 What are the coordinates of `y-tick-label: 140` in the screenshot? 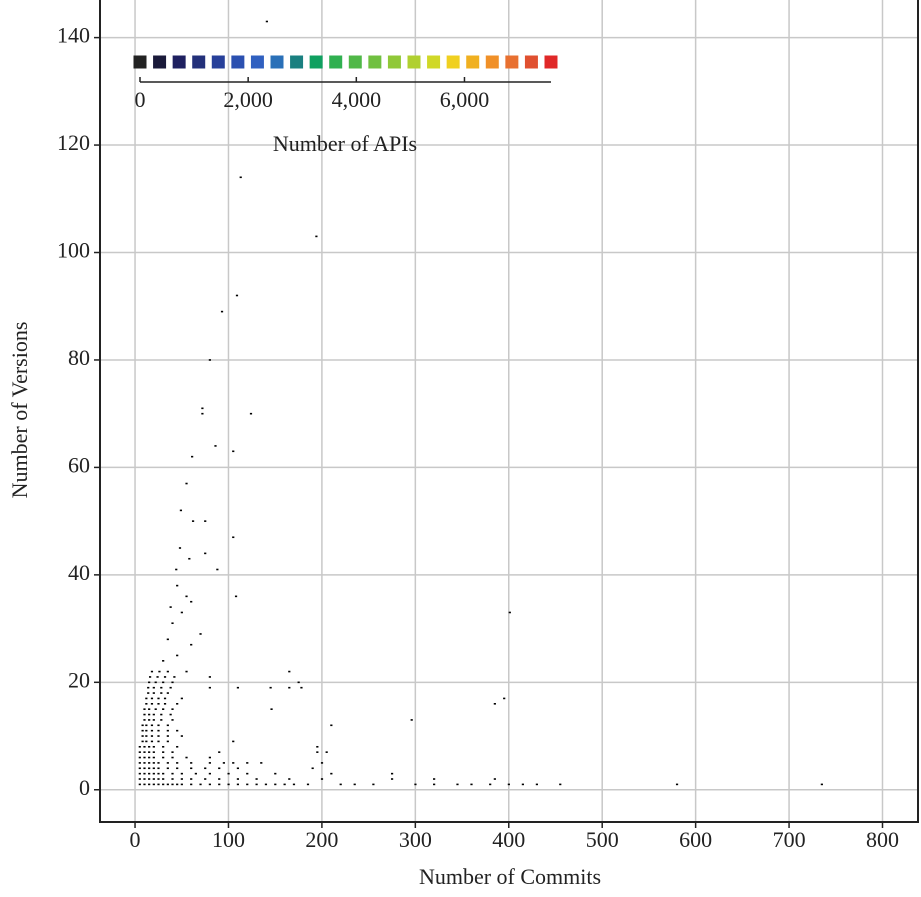 It's located at (73, 35).